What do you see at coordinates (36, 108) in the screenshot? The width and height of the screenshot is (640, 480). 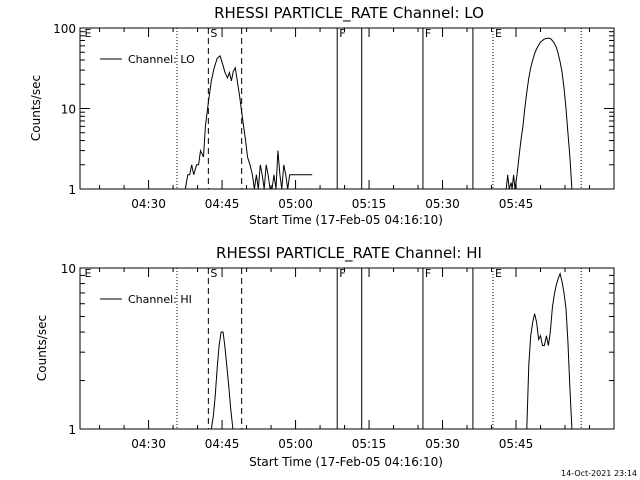 I see `lo-y-axis-label: Counts/sec` at bounding box center [36, 108].